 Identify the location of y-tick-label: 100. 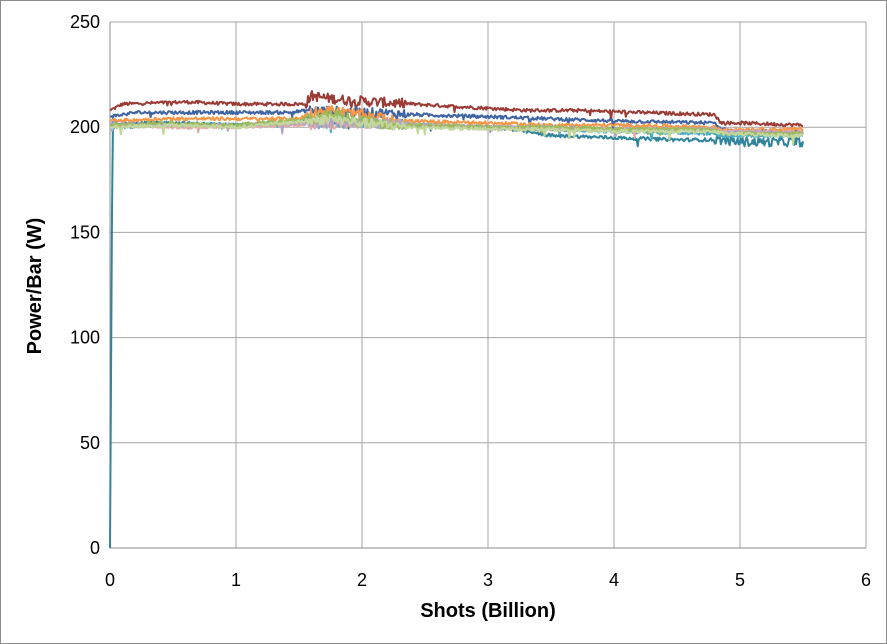
(85, 338).